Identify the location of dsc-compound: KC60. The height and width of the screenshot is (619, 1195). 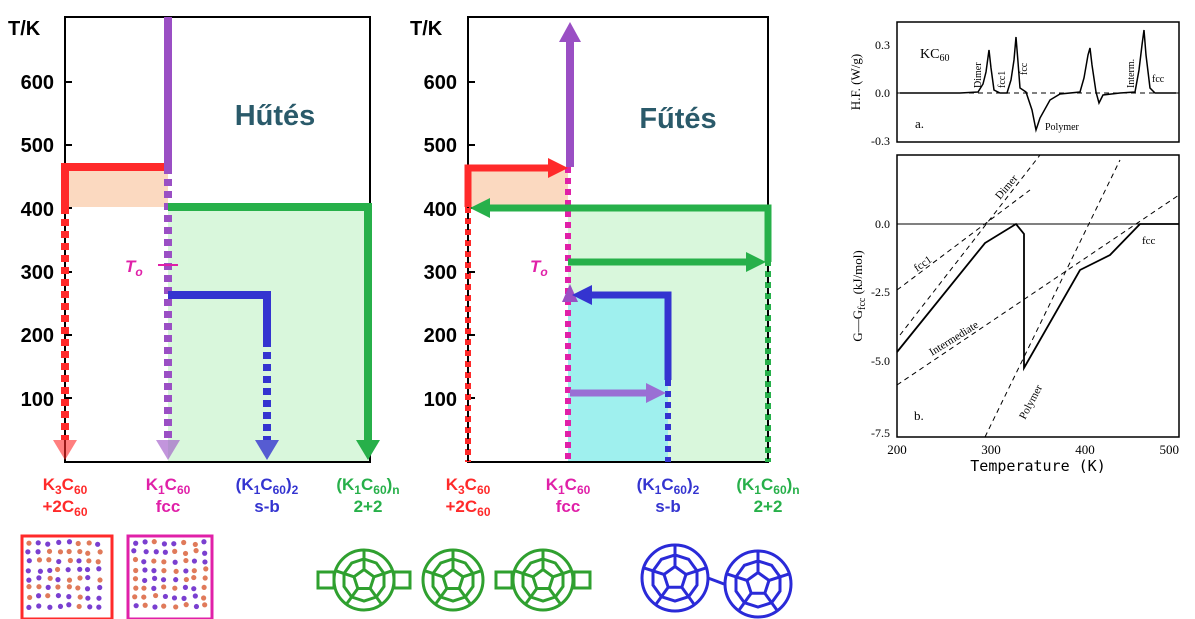
(934, 55).